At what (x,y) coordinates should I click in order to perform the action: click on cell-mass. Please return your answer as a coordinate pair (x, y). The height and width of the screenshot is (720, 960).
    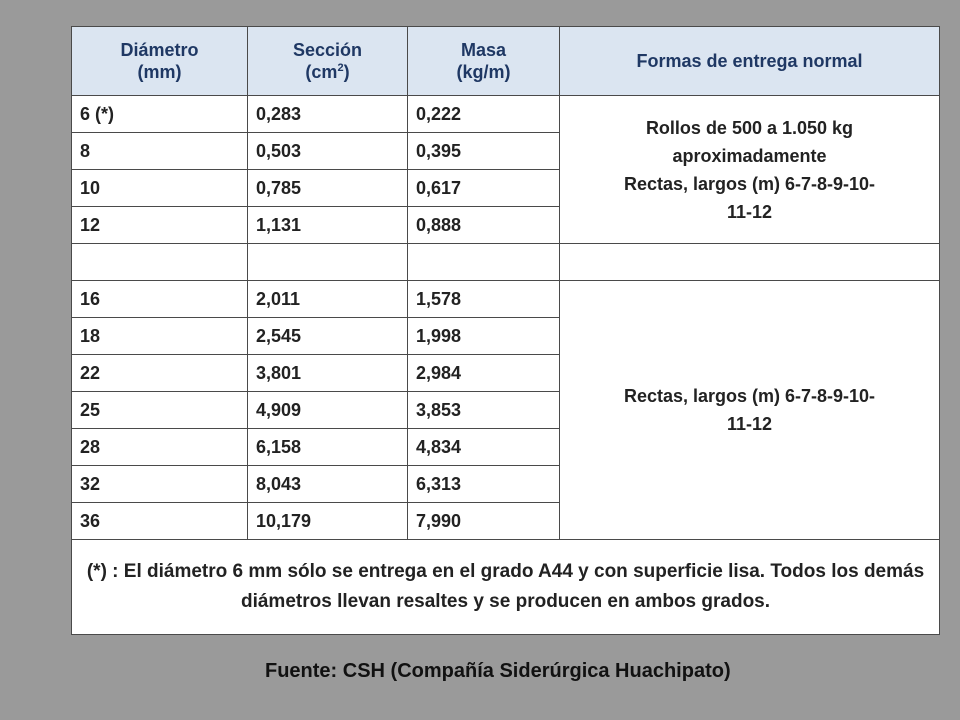
    Looking at the image, I should click on (483, 262).